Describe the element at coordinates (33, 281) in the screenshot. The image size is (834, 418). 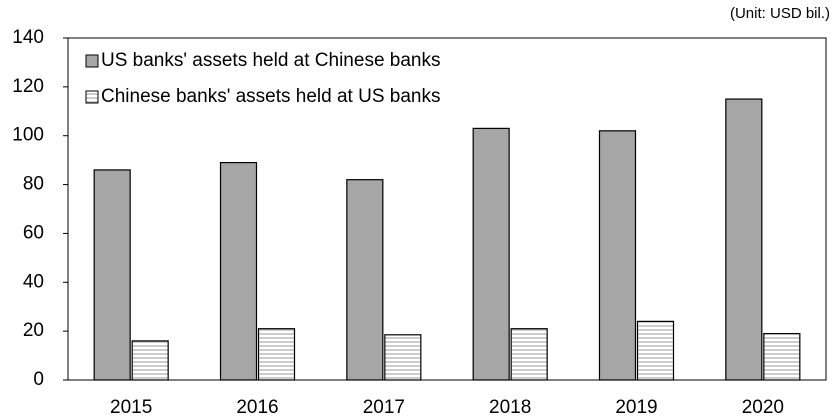
I see `y-tick-label: 40` at that location.